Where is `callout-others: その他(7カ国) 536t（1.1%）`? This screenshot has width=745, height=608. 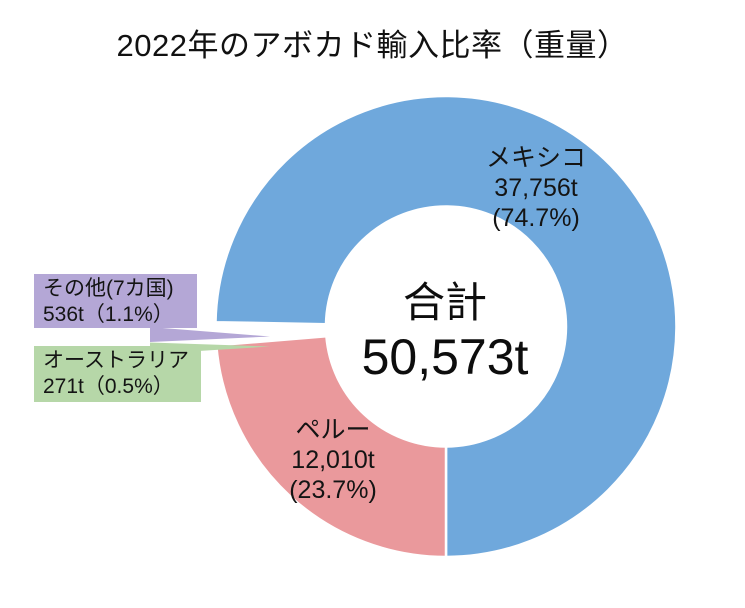
callout-others: その他(7カ国) 536t（1.1%） is located at coordinates (115, 301).